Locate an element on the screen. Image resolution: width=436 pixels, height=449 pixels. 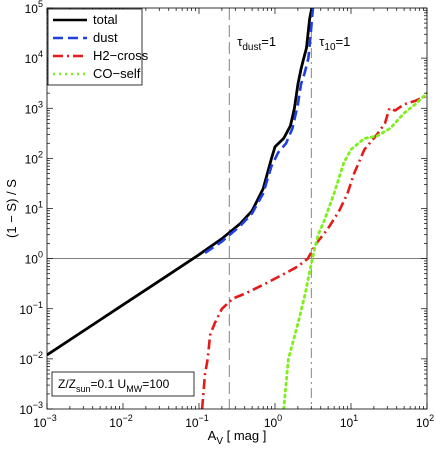
annotation-box is located at coordinates (123, 384).